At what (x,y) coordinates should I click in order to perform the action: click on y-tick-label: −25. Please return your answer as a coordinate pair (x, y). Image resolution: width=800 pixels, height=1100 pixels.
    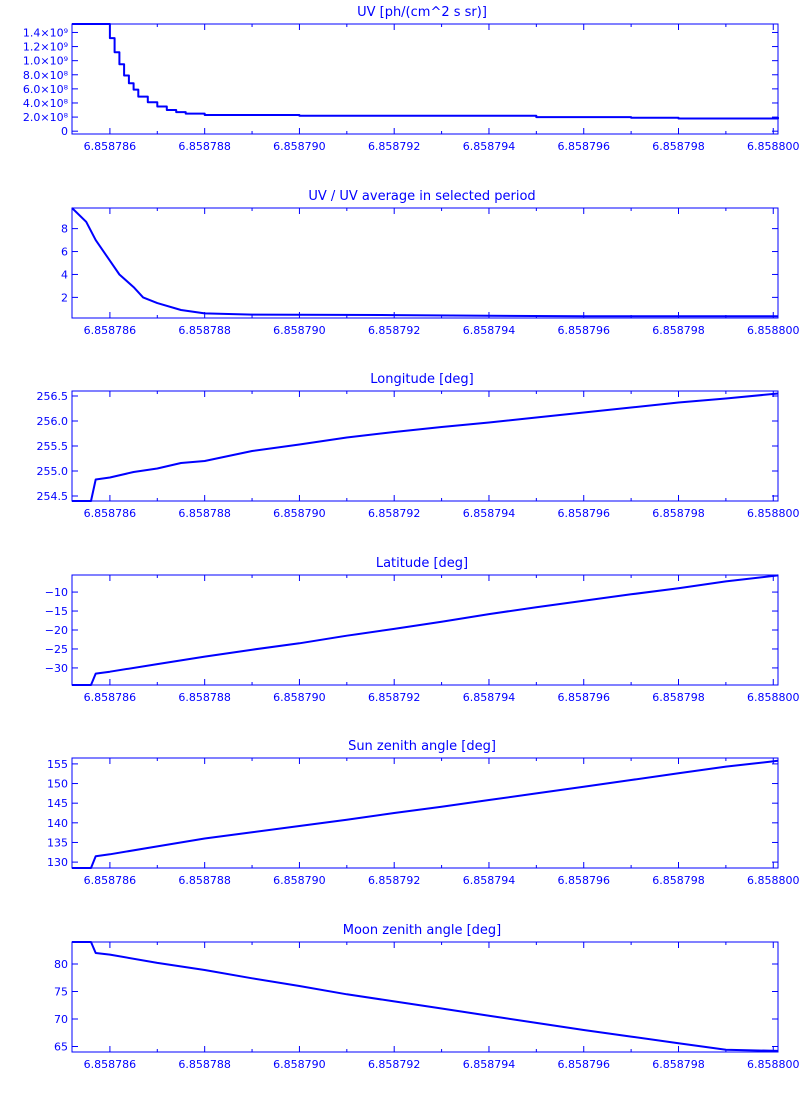
    Looking at the image, I should click on (56, 649).